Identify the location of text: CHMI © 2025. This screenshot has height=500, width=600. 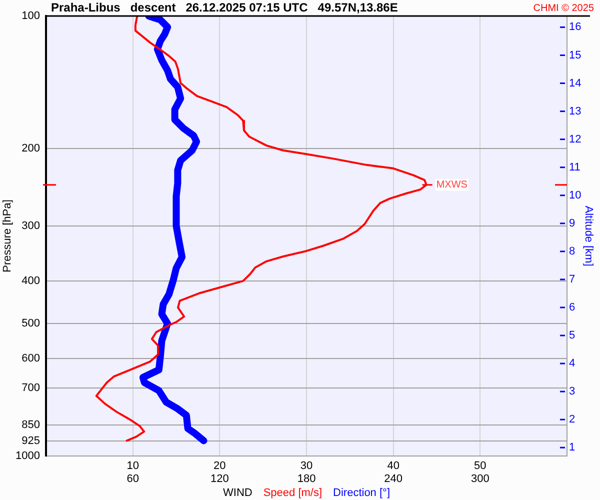
(563, 8).